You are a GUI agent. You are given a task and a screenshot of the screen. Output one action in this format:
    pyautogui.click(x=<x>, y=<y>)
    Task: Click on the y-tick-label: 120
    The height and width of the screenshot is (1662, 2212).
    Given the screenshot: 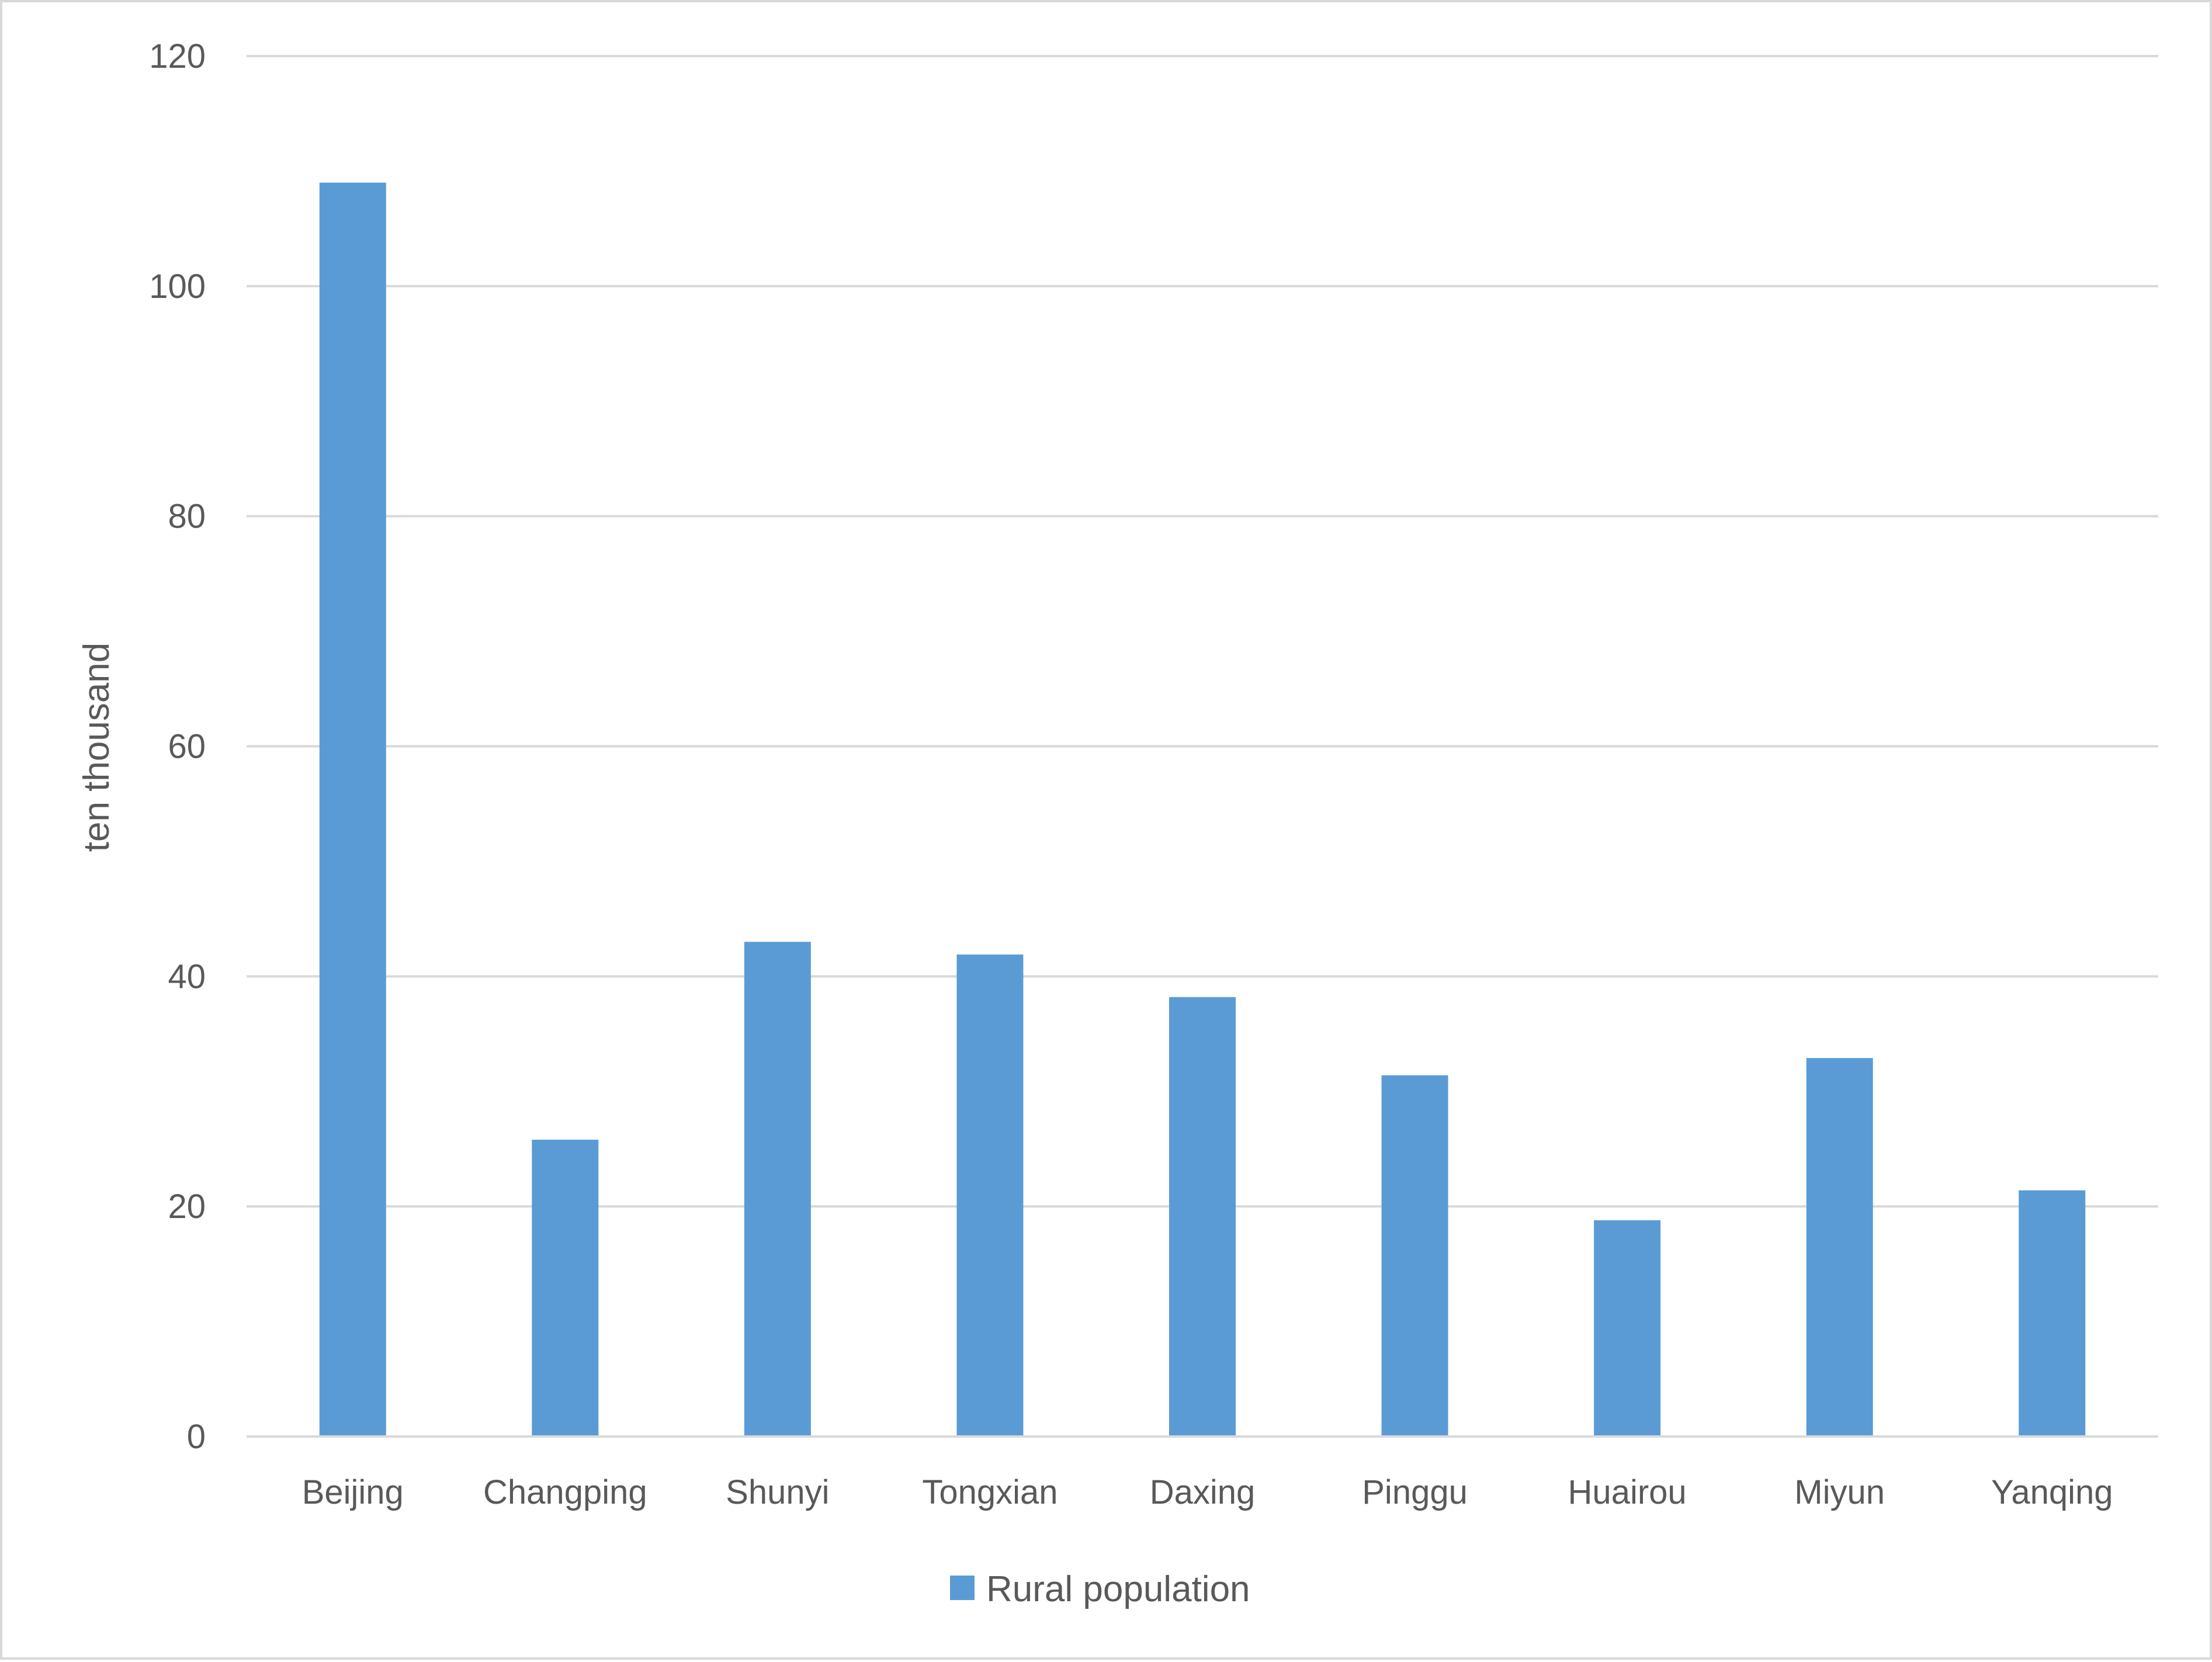 What is the action you would take?
    pyautogui.click(x=177, y=56)
    